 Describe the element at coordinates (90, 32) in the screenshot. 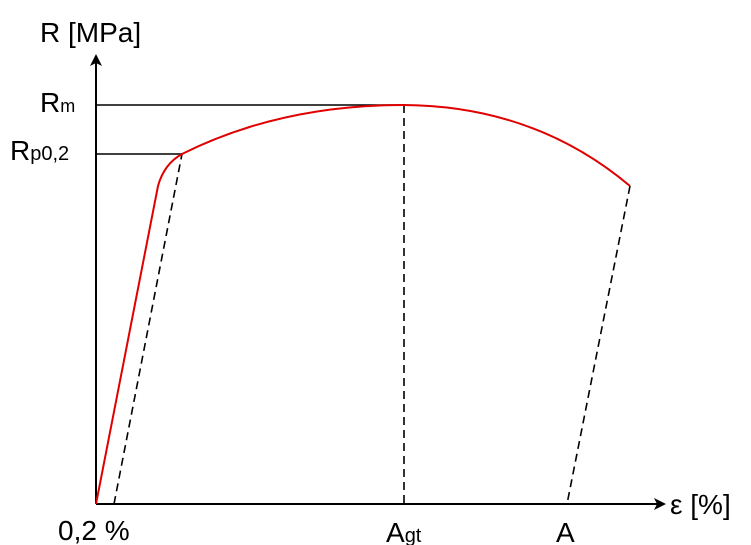

I see `y-axis-label: R [MPa]` at that location.